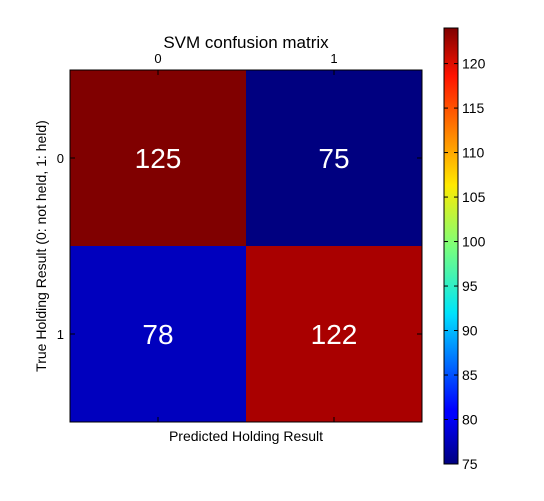  Describe the element at coordinates (157, 58) in the screenshot. I see `x-tick-label: 0` at that location.